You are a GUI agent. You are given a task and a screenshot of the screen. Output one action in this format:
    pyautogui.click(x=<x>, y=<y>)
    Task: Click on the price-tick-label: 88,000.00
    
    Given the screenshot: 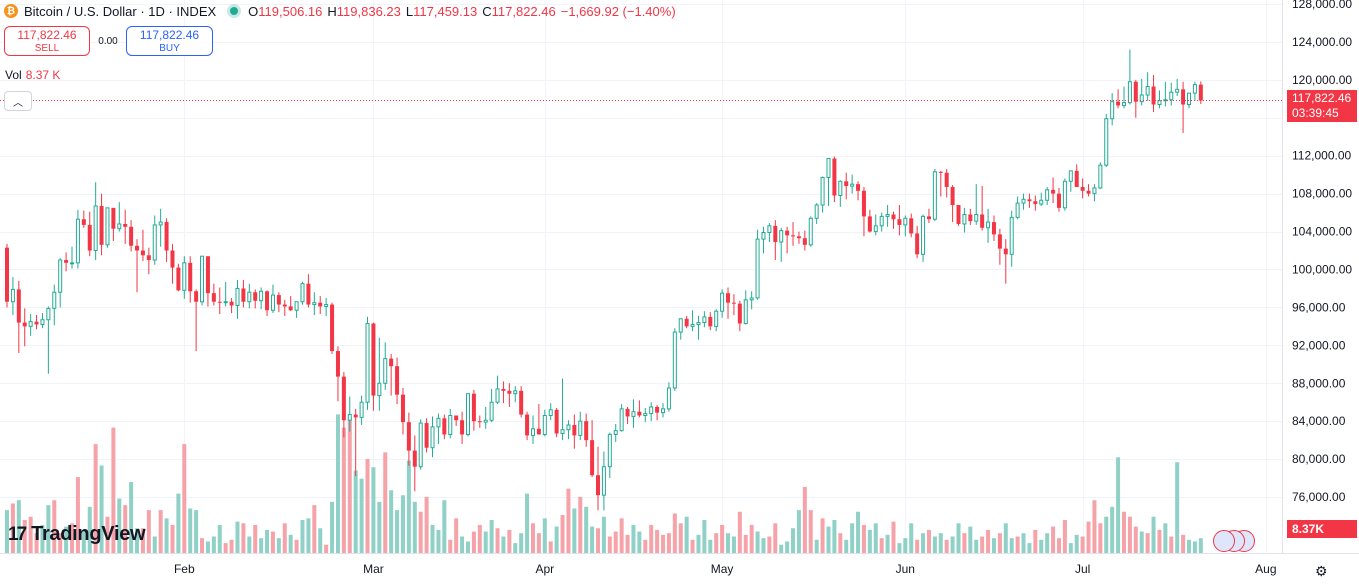 What is the action you would take?
    pyautogui.click(x=1319, y=383)
    